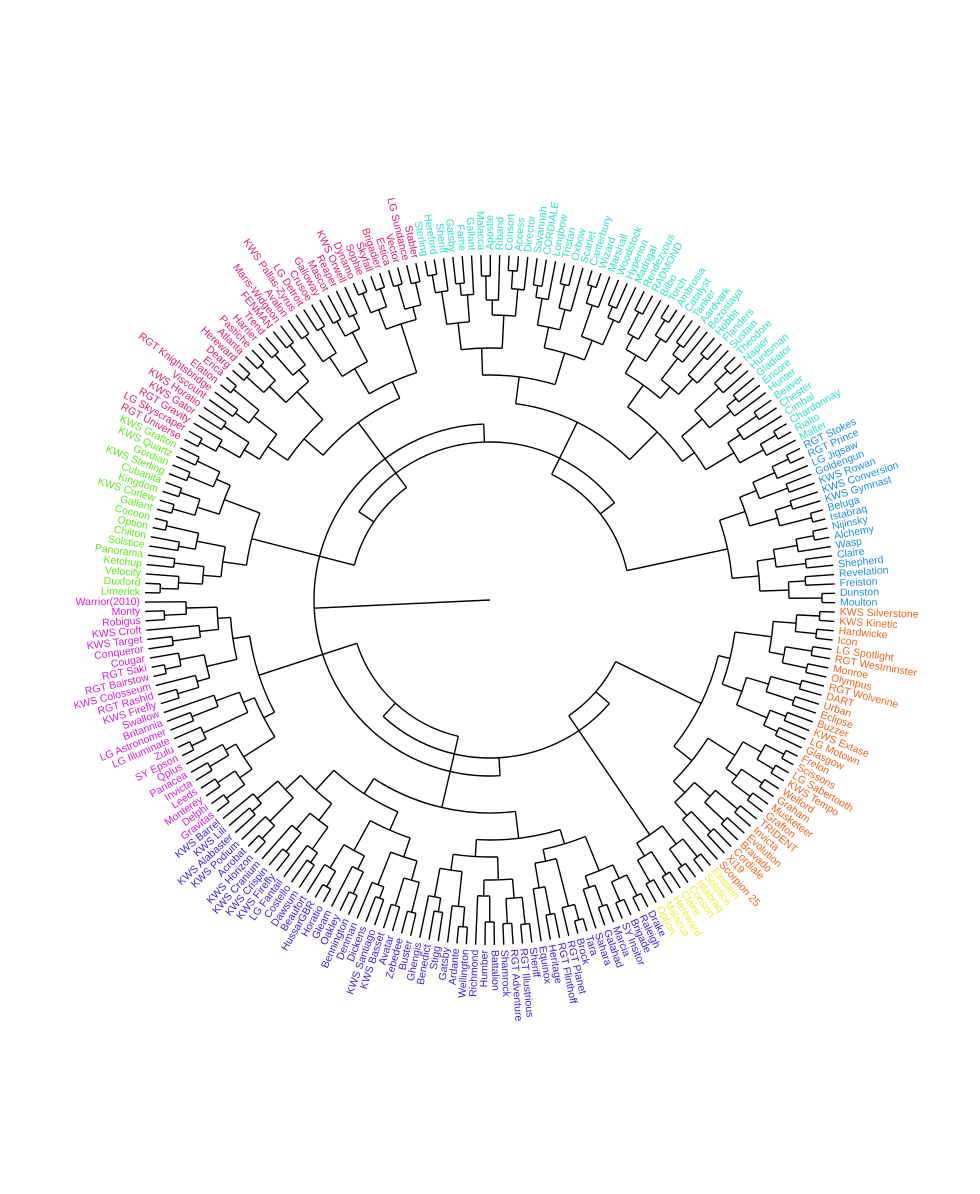 Image resolution: width=980 pixels, height=1194 pixels. I want to click on leaf-label: Shamrock, so click(505, 973).